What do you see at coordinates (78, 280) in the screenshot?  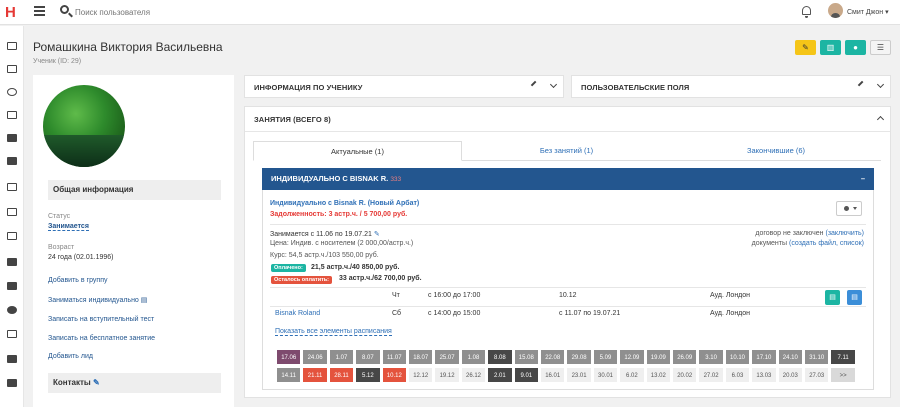 I see `add-to-group-link: Добавить в группу` at bounding box center [78, 280].